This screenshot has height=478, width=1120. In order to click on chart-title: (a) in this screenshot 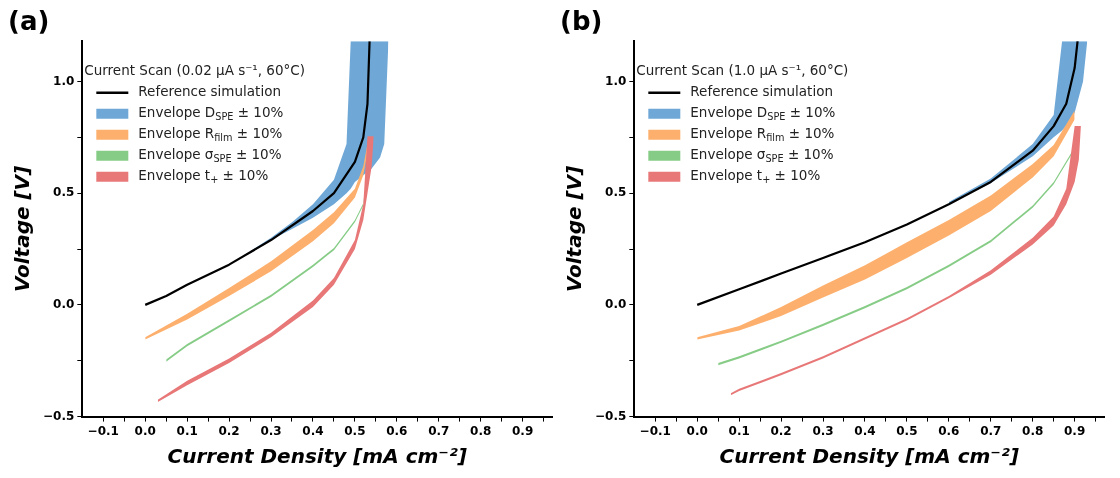, I will do `click(29, 21)`.